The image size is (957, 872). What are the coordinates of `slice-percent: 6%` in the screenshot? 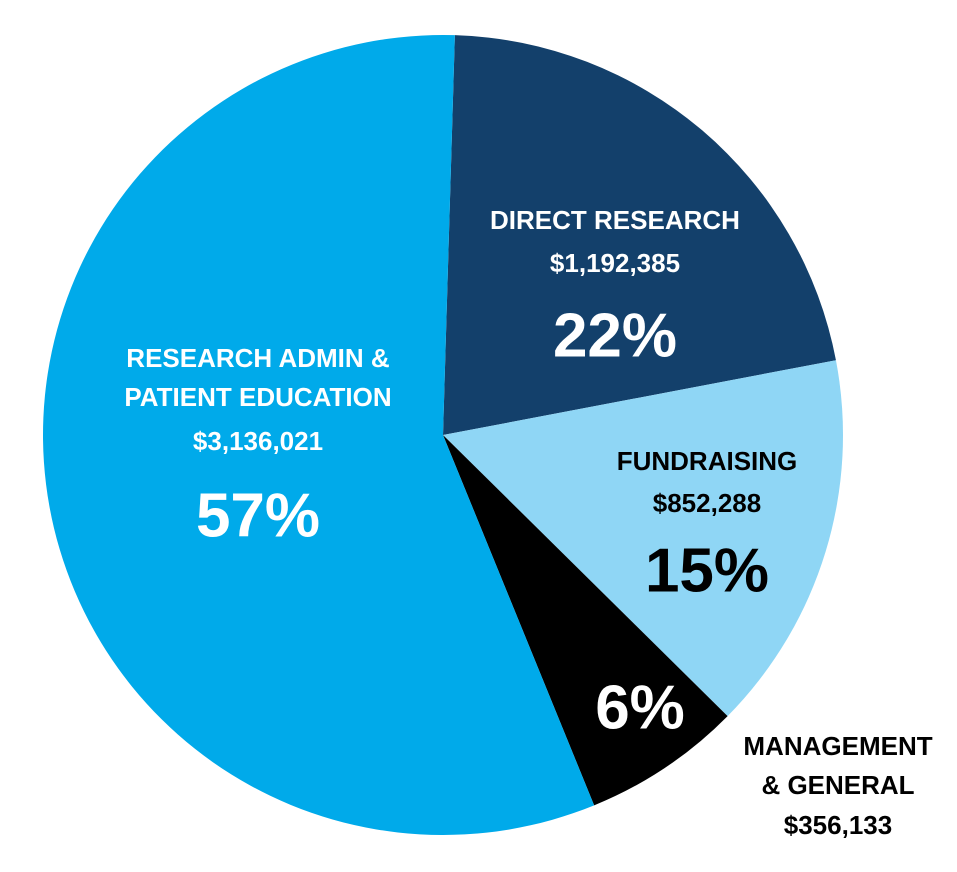 It's located at (640, 707).